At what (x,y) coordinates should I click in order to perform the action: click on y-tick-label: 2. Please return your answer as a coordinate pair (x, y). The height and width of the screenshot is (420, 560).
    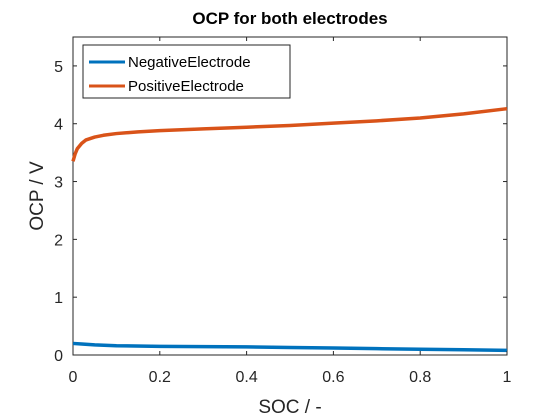
    Looking at the image, I should click on (58, 240).